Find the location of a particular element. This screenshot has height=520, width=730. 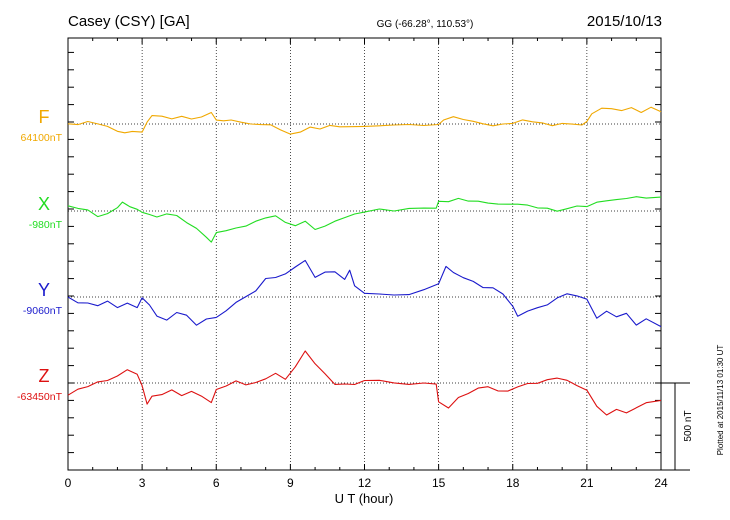

x-tick-label-9: 9 is located at coordinates (290, 483).